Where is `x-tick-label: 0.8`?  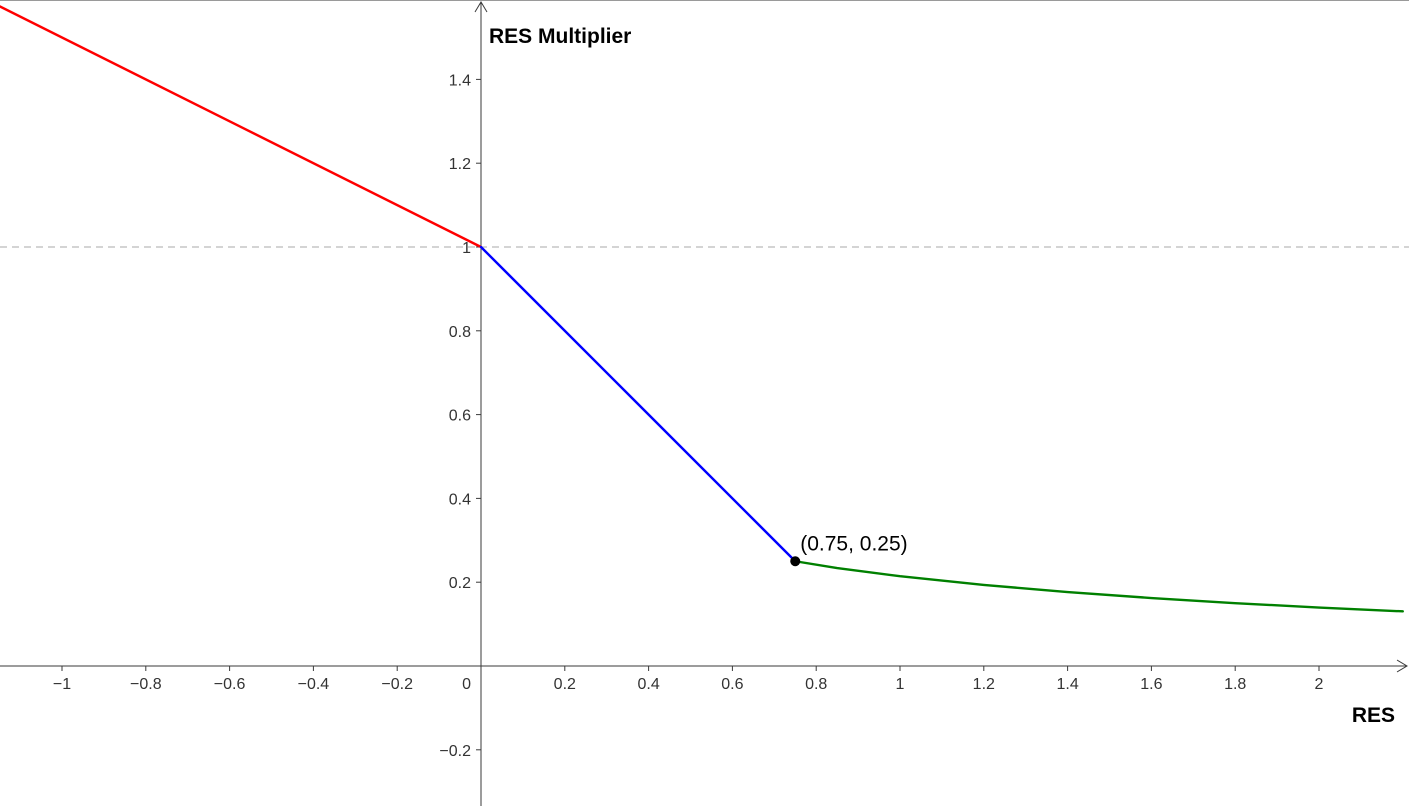 x-tick-label: 0.8 is located at coordinates (816, 684).